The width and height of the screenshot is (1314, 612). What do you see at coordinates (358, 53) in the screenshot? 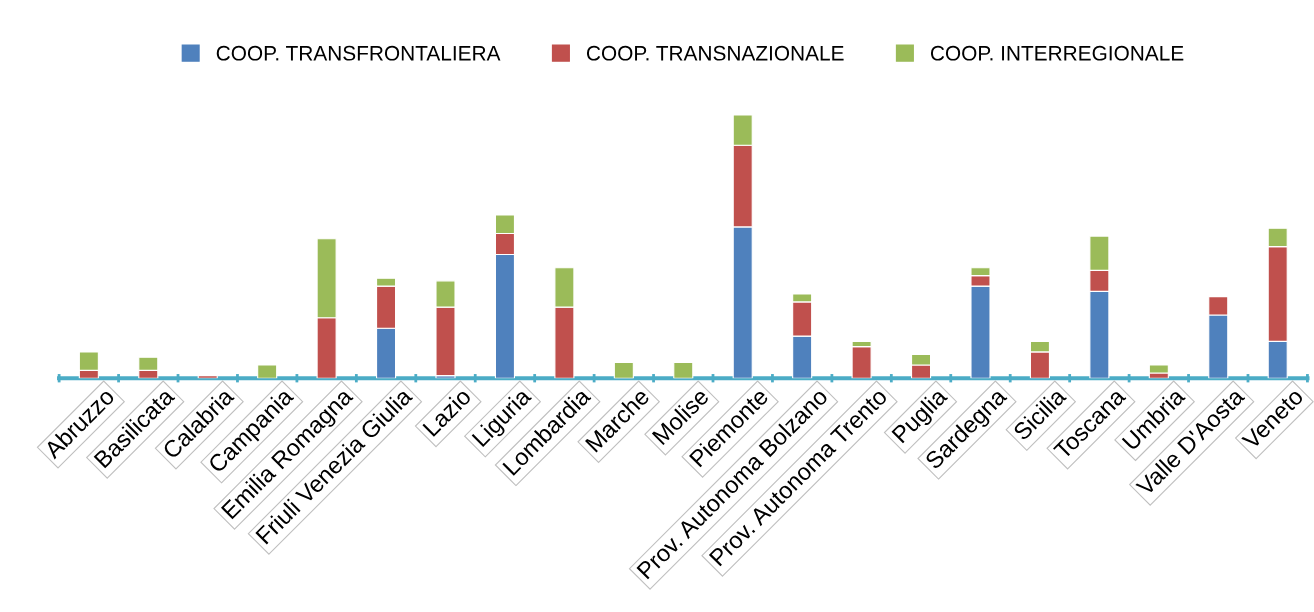
I see `legend-label: COOP. TRANSFRONTALIERA` at bounding box center [358, 53].